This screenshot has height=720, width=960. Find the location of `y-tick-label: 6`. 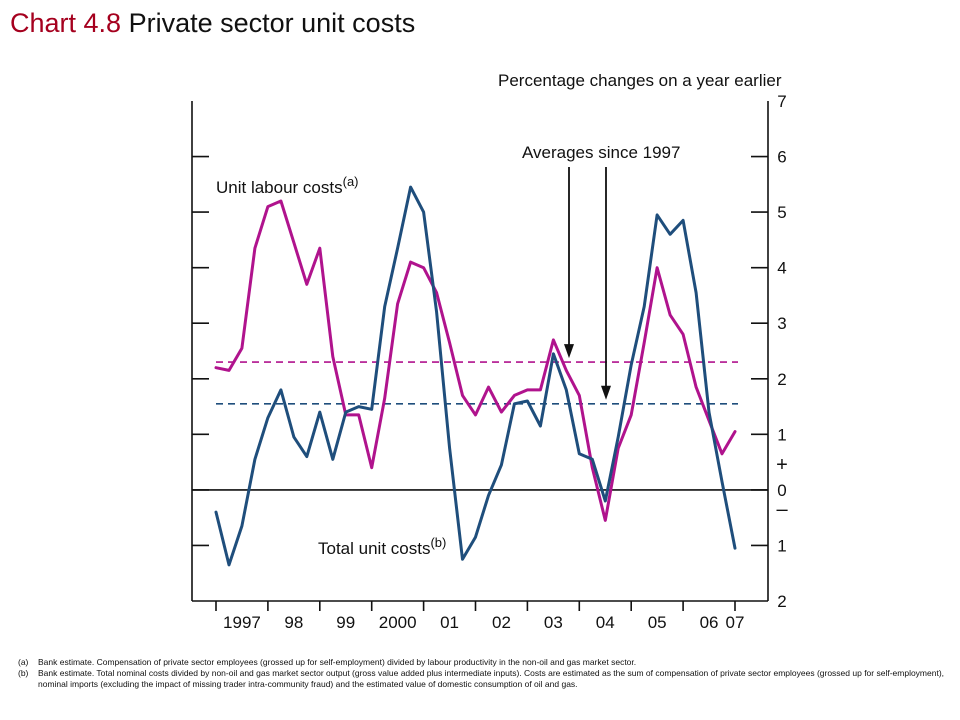

y-tick-label: 6 is located at coordinates (781, 157).